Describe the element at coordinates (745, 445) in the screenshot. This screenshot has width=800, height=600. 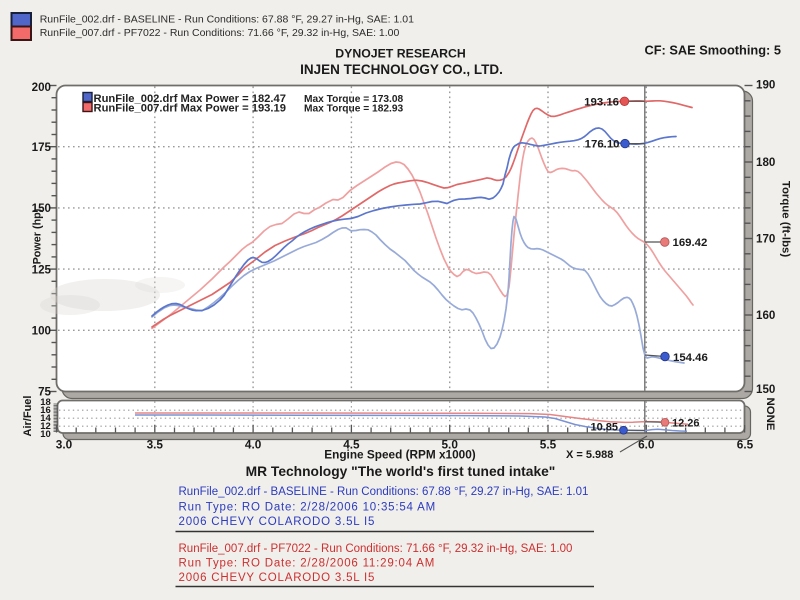
I see `svg-text: 6.5` at that location.